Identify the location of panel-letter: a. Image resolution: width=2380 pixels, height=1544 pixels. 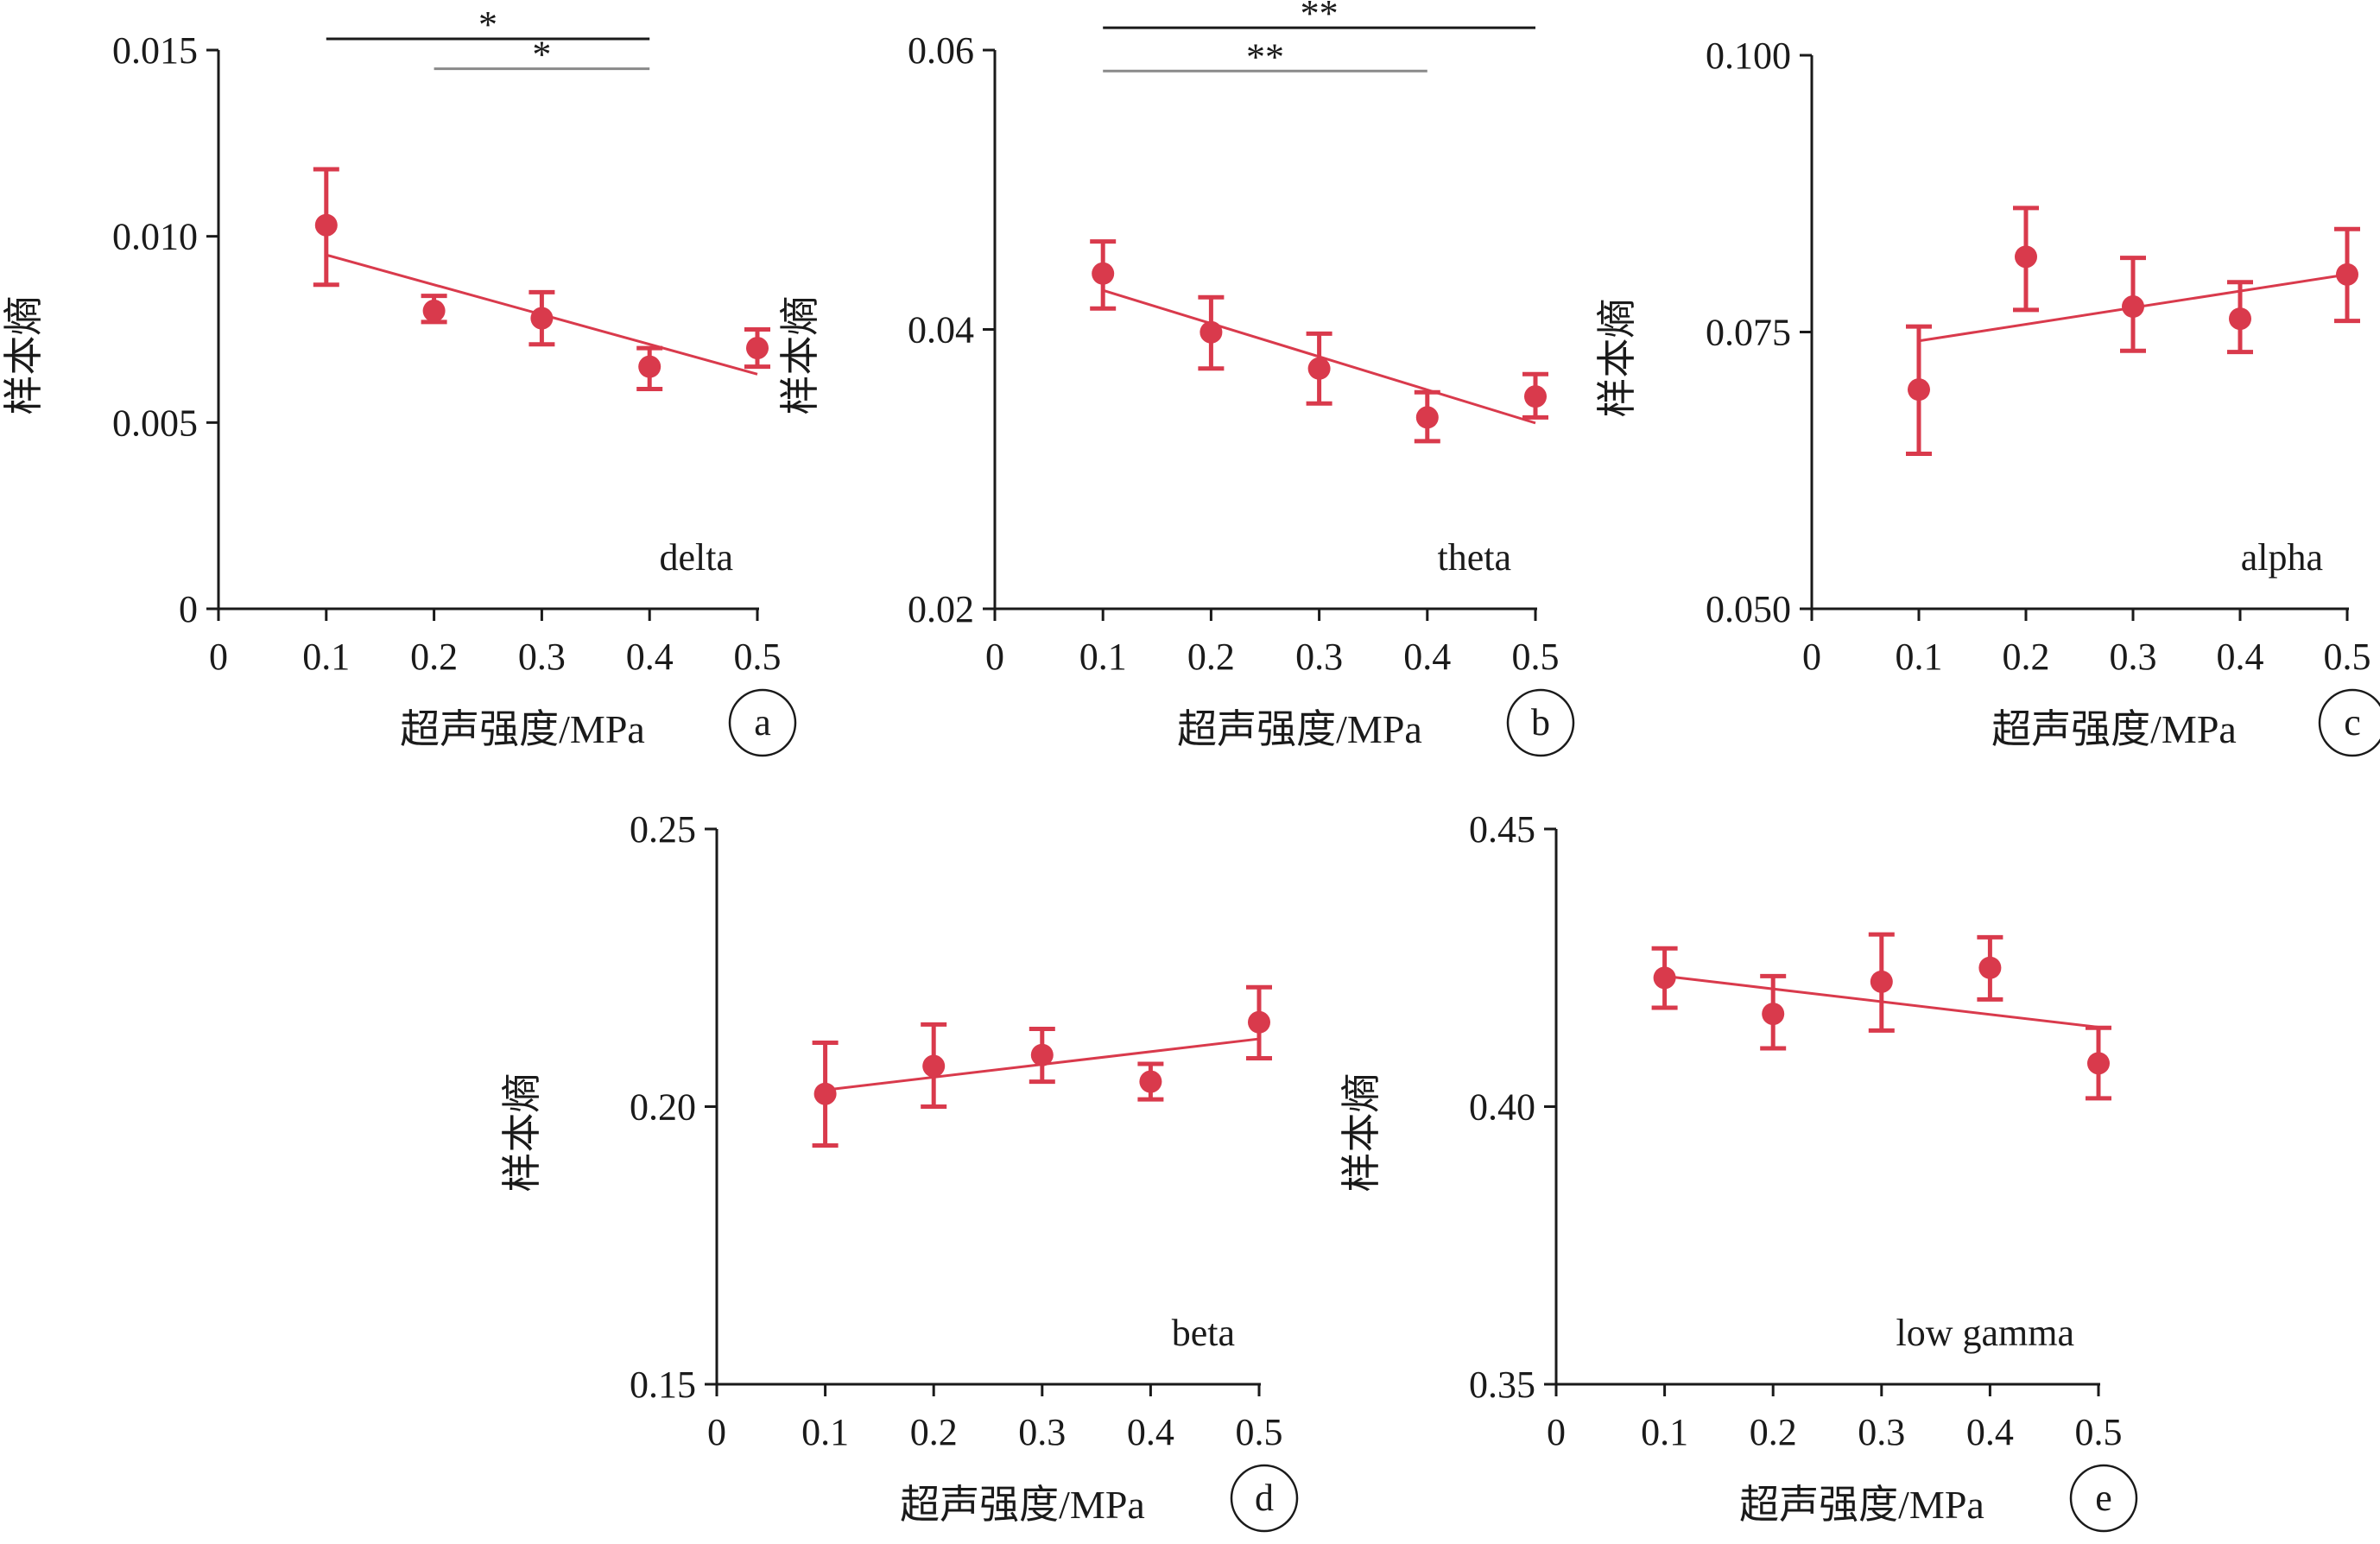
(763, 722).